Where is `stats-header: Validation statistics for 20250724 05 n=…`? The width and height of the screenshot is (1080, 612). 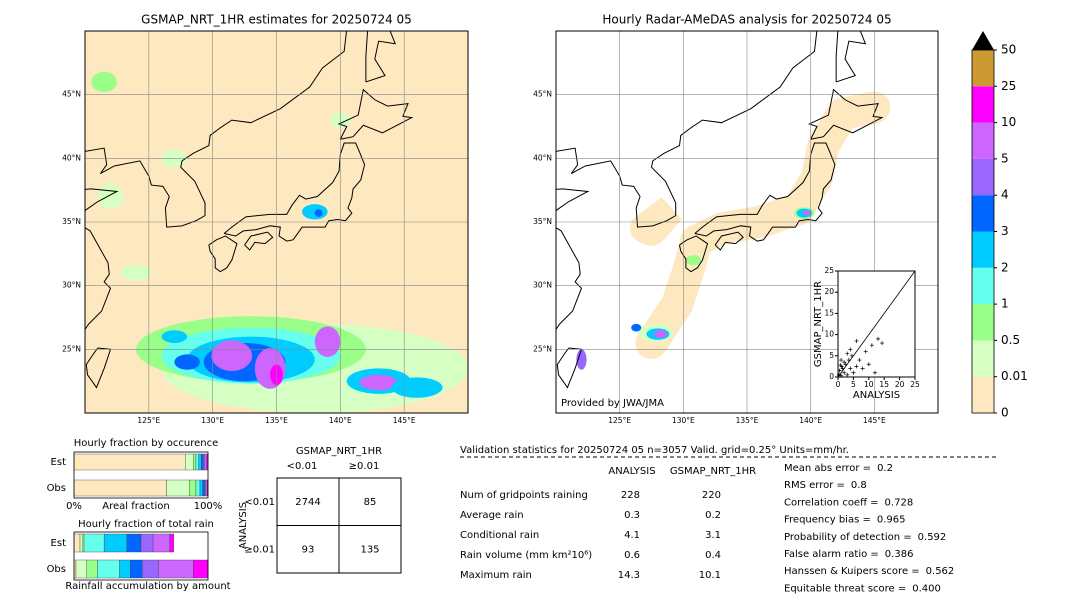 stats-header: Validation statistics for 20250724 05 n=… is located at coordinates (654, 450).